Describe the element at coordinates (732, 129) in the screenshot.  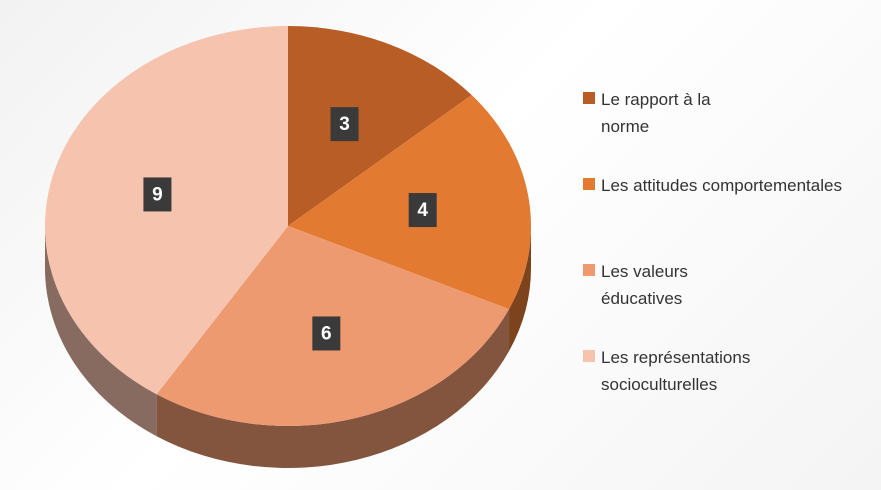
I see `legend-item: Le rapport à la norme` at that location.